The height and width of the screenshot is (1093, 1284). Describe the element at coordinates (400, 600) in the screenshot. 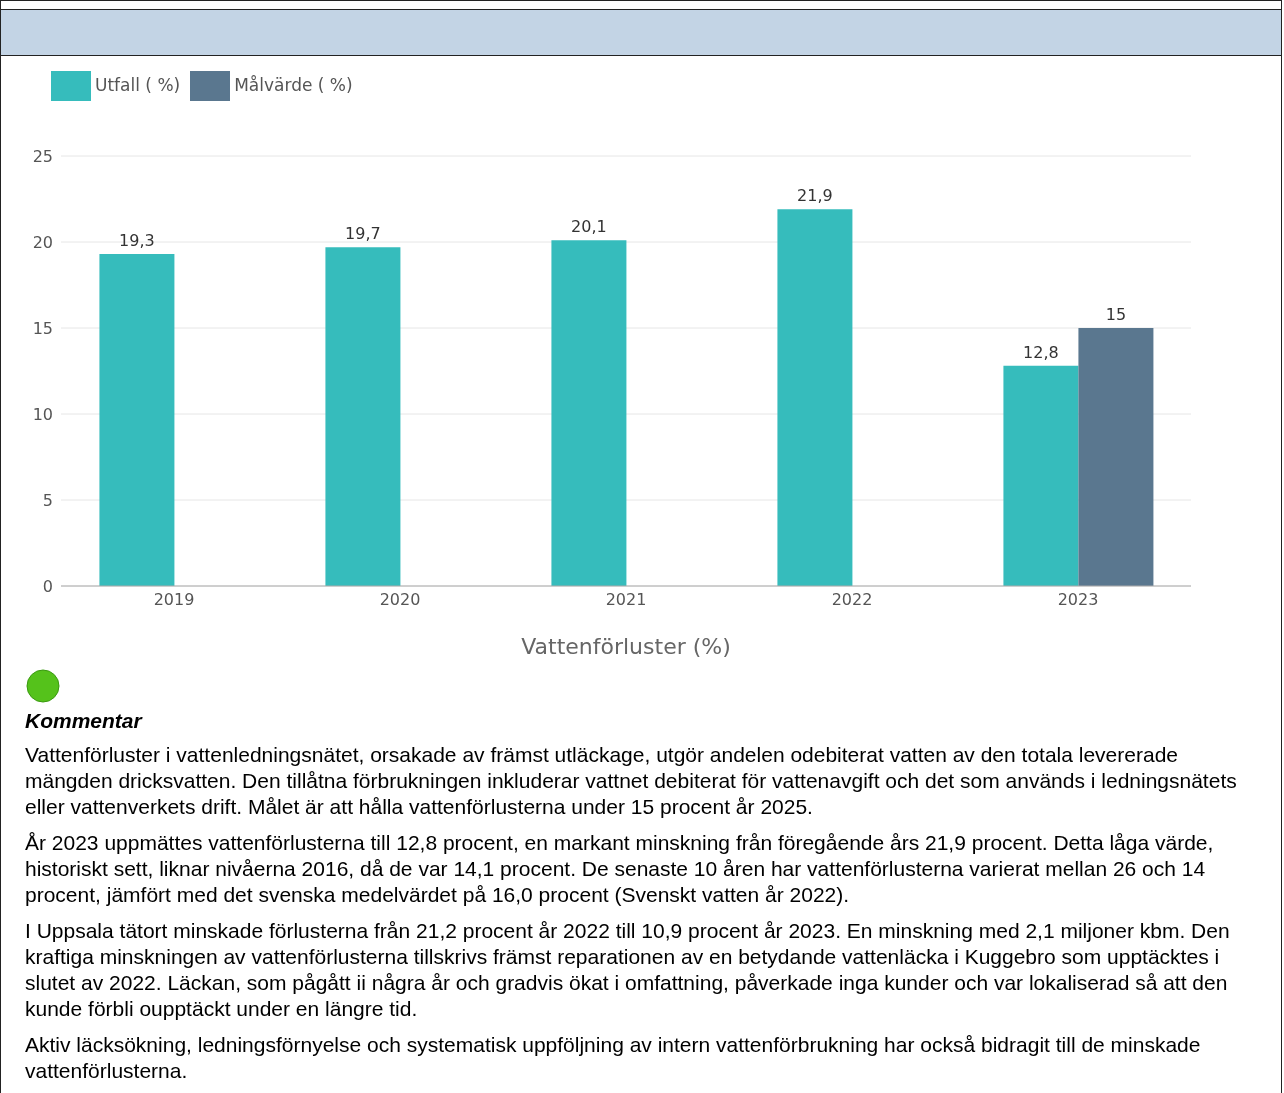

I see `x-tick-label: 2020` at that location.